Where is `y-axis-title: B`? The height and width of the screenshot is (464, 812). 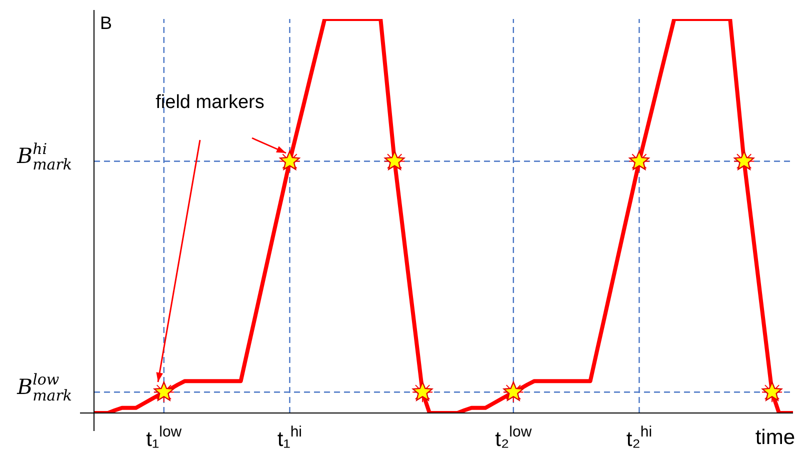 y-axis-title: B is located at coordinates (106, 23).